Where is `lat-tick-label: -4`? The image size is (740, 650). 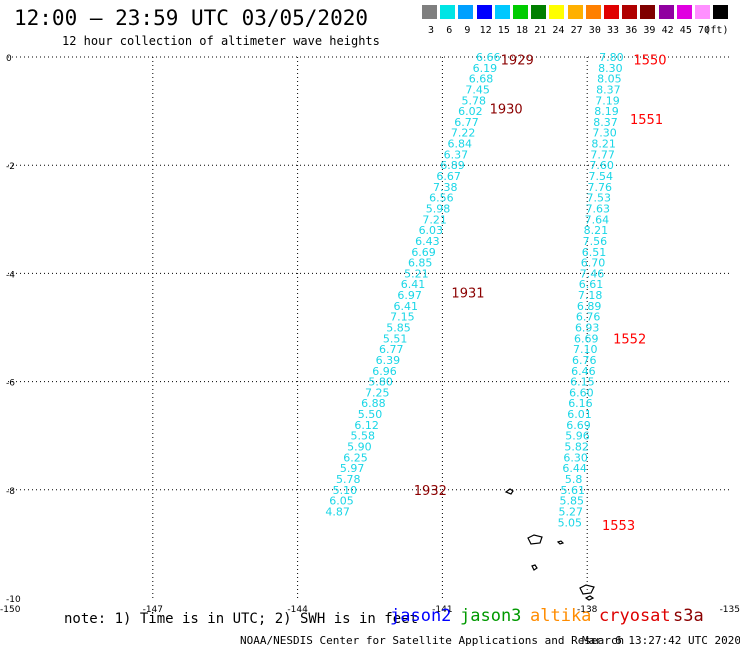 lat-tick-label: -4 is located at coordinates (10, 275).